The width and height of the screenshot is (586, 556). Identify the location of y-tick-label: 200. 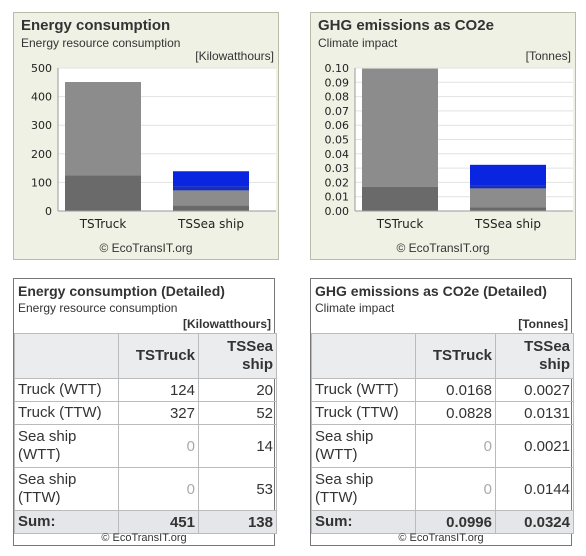
(41, 154).